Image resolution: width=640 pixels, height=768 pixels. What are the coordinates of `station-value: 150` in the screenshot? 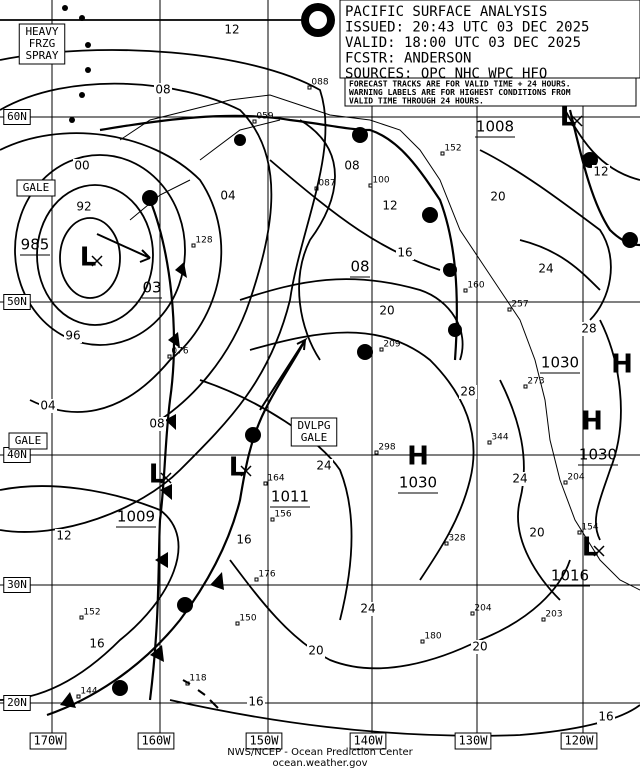 It's located at (247, 619).